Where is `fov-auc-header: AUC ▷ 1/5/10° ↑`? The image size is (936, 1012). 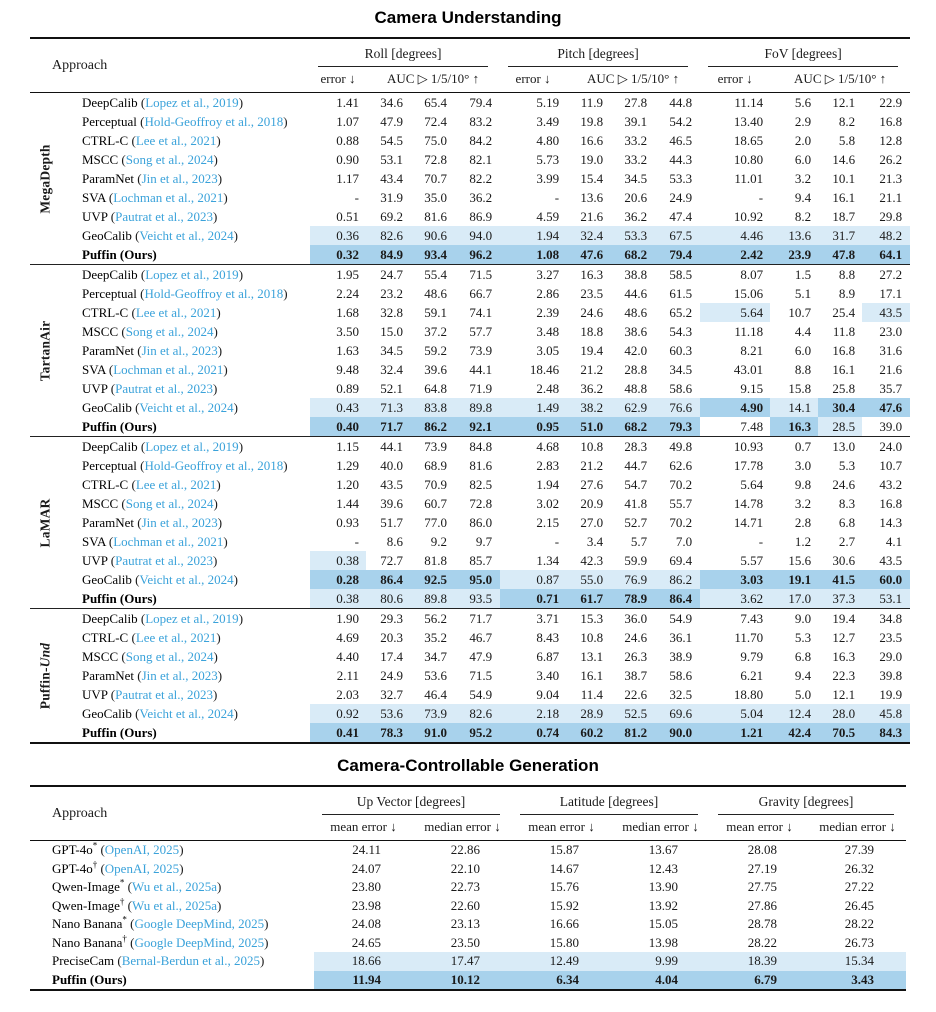
fov-auc-header: AUC ▷ 1/5/10° ↑ is located at coordinates (840, 78).